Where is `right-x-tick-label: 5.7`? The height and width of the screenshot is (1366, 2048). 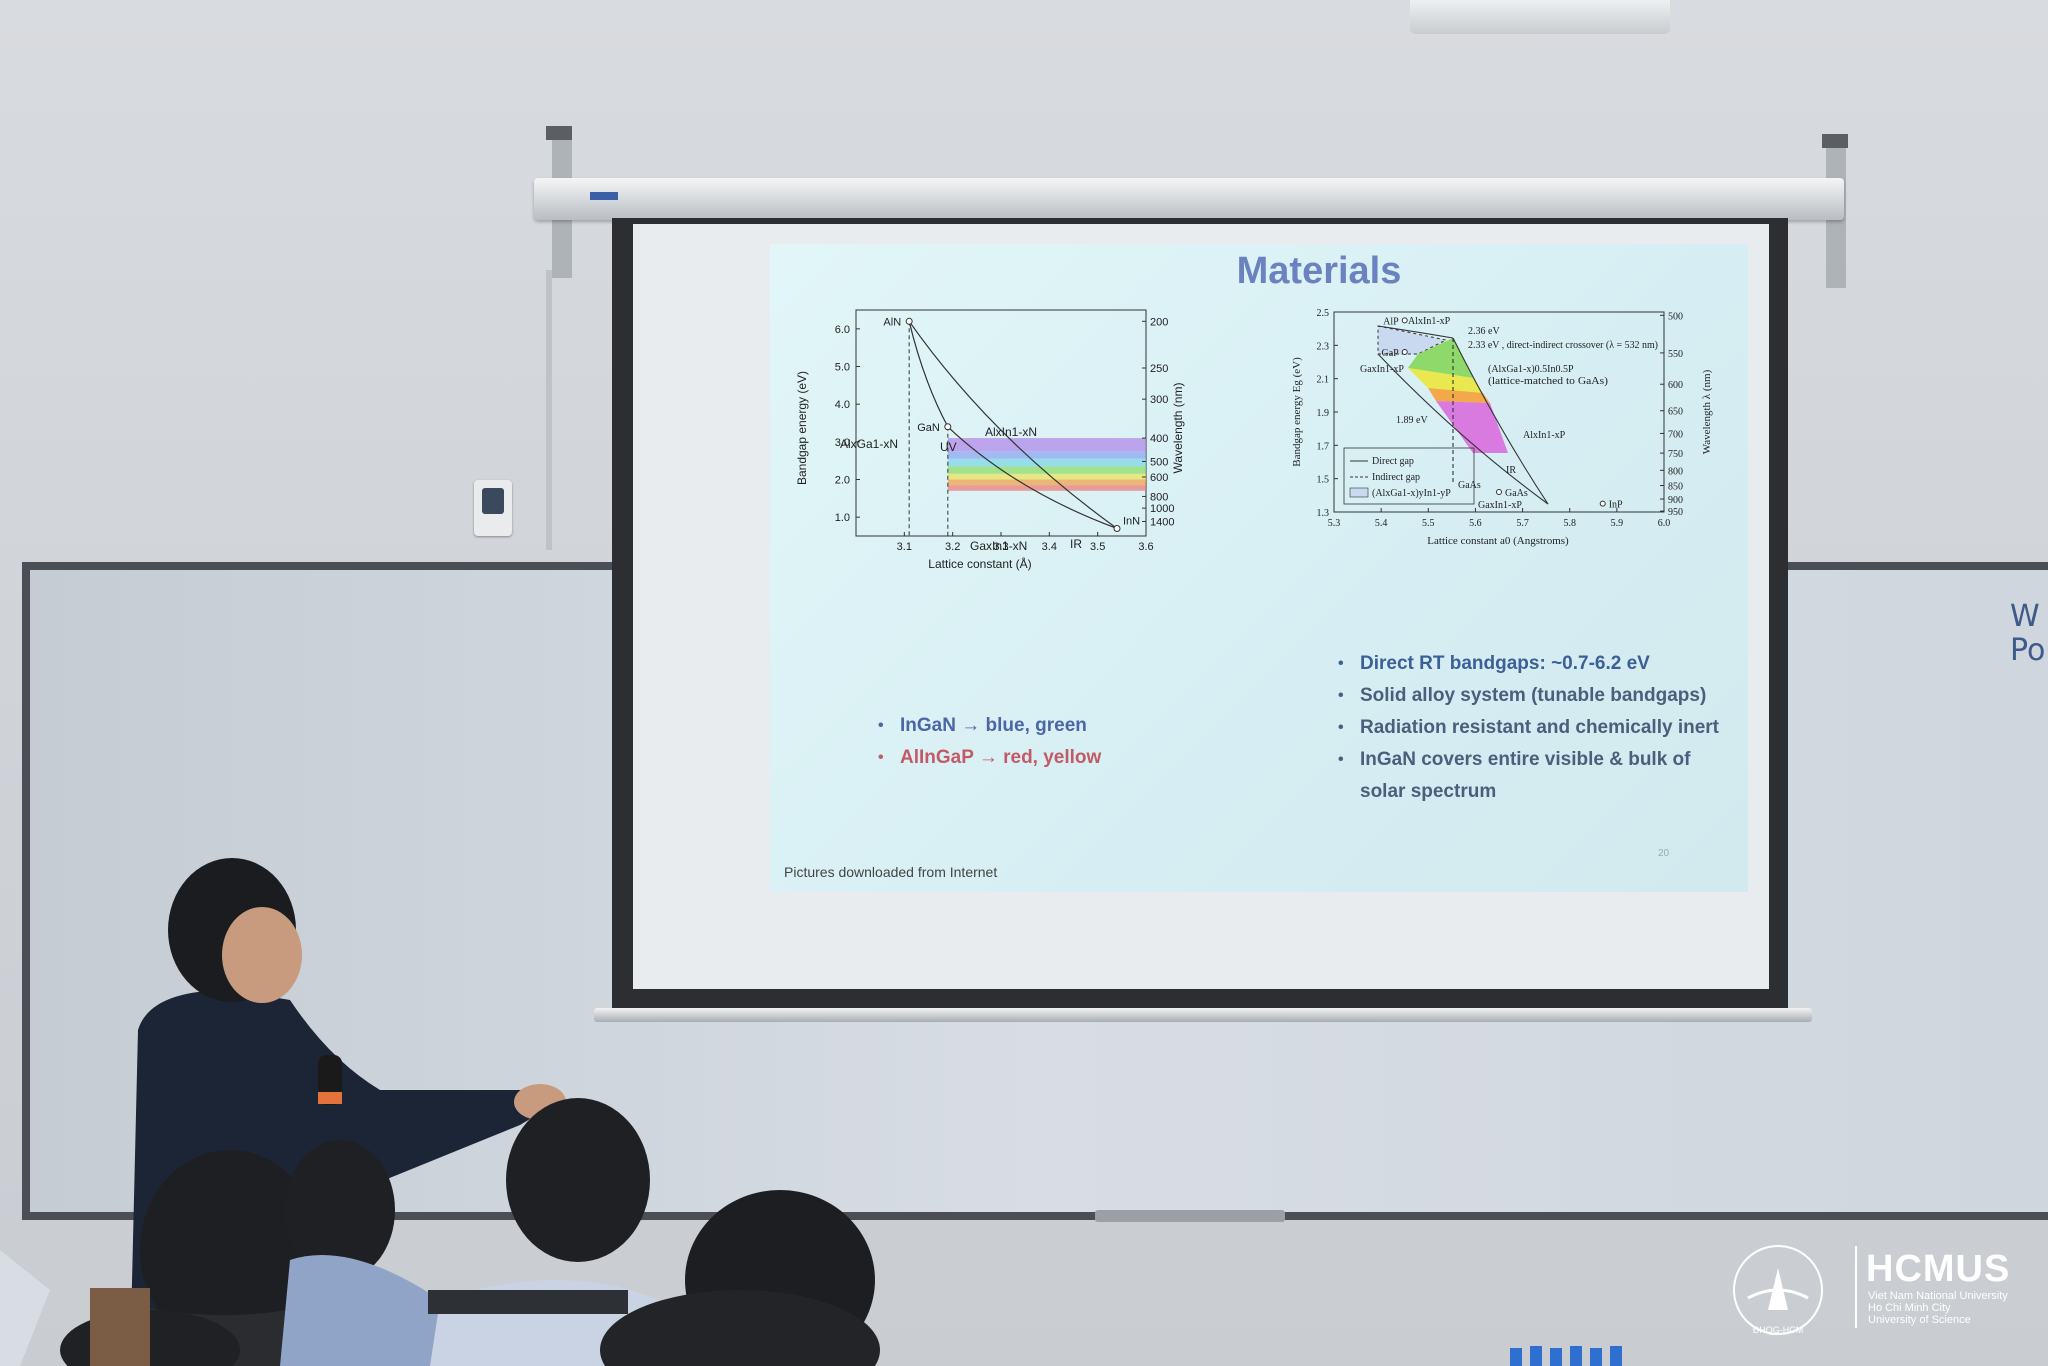
right-x-tick-label: 5.7 is located at coordinates (1522, 523).